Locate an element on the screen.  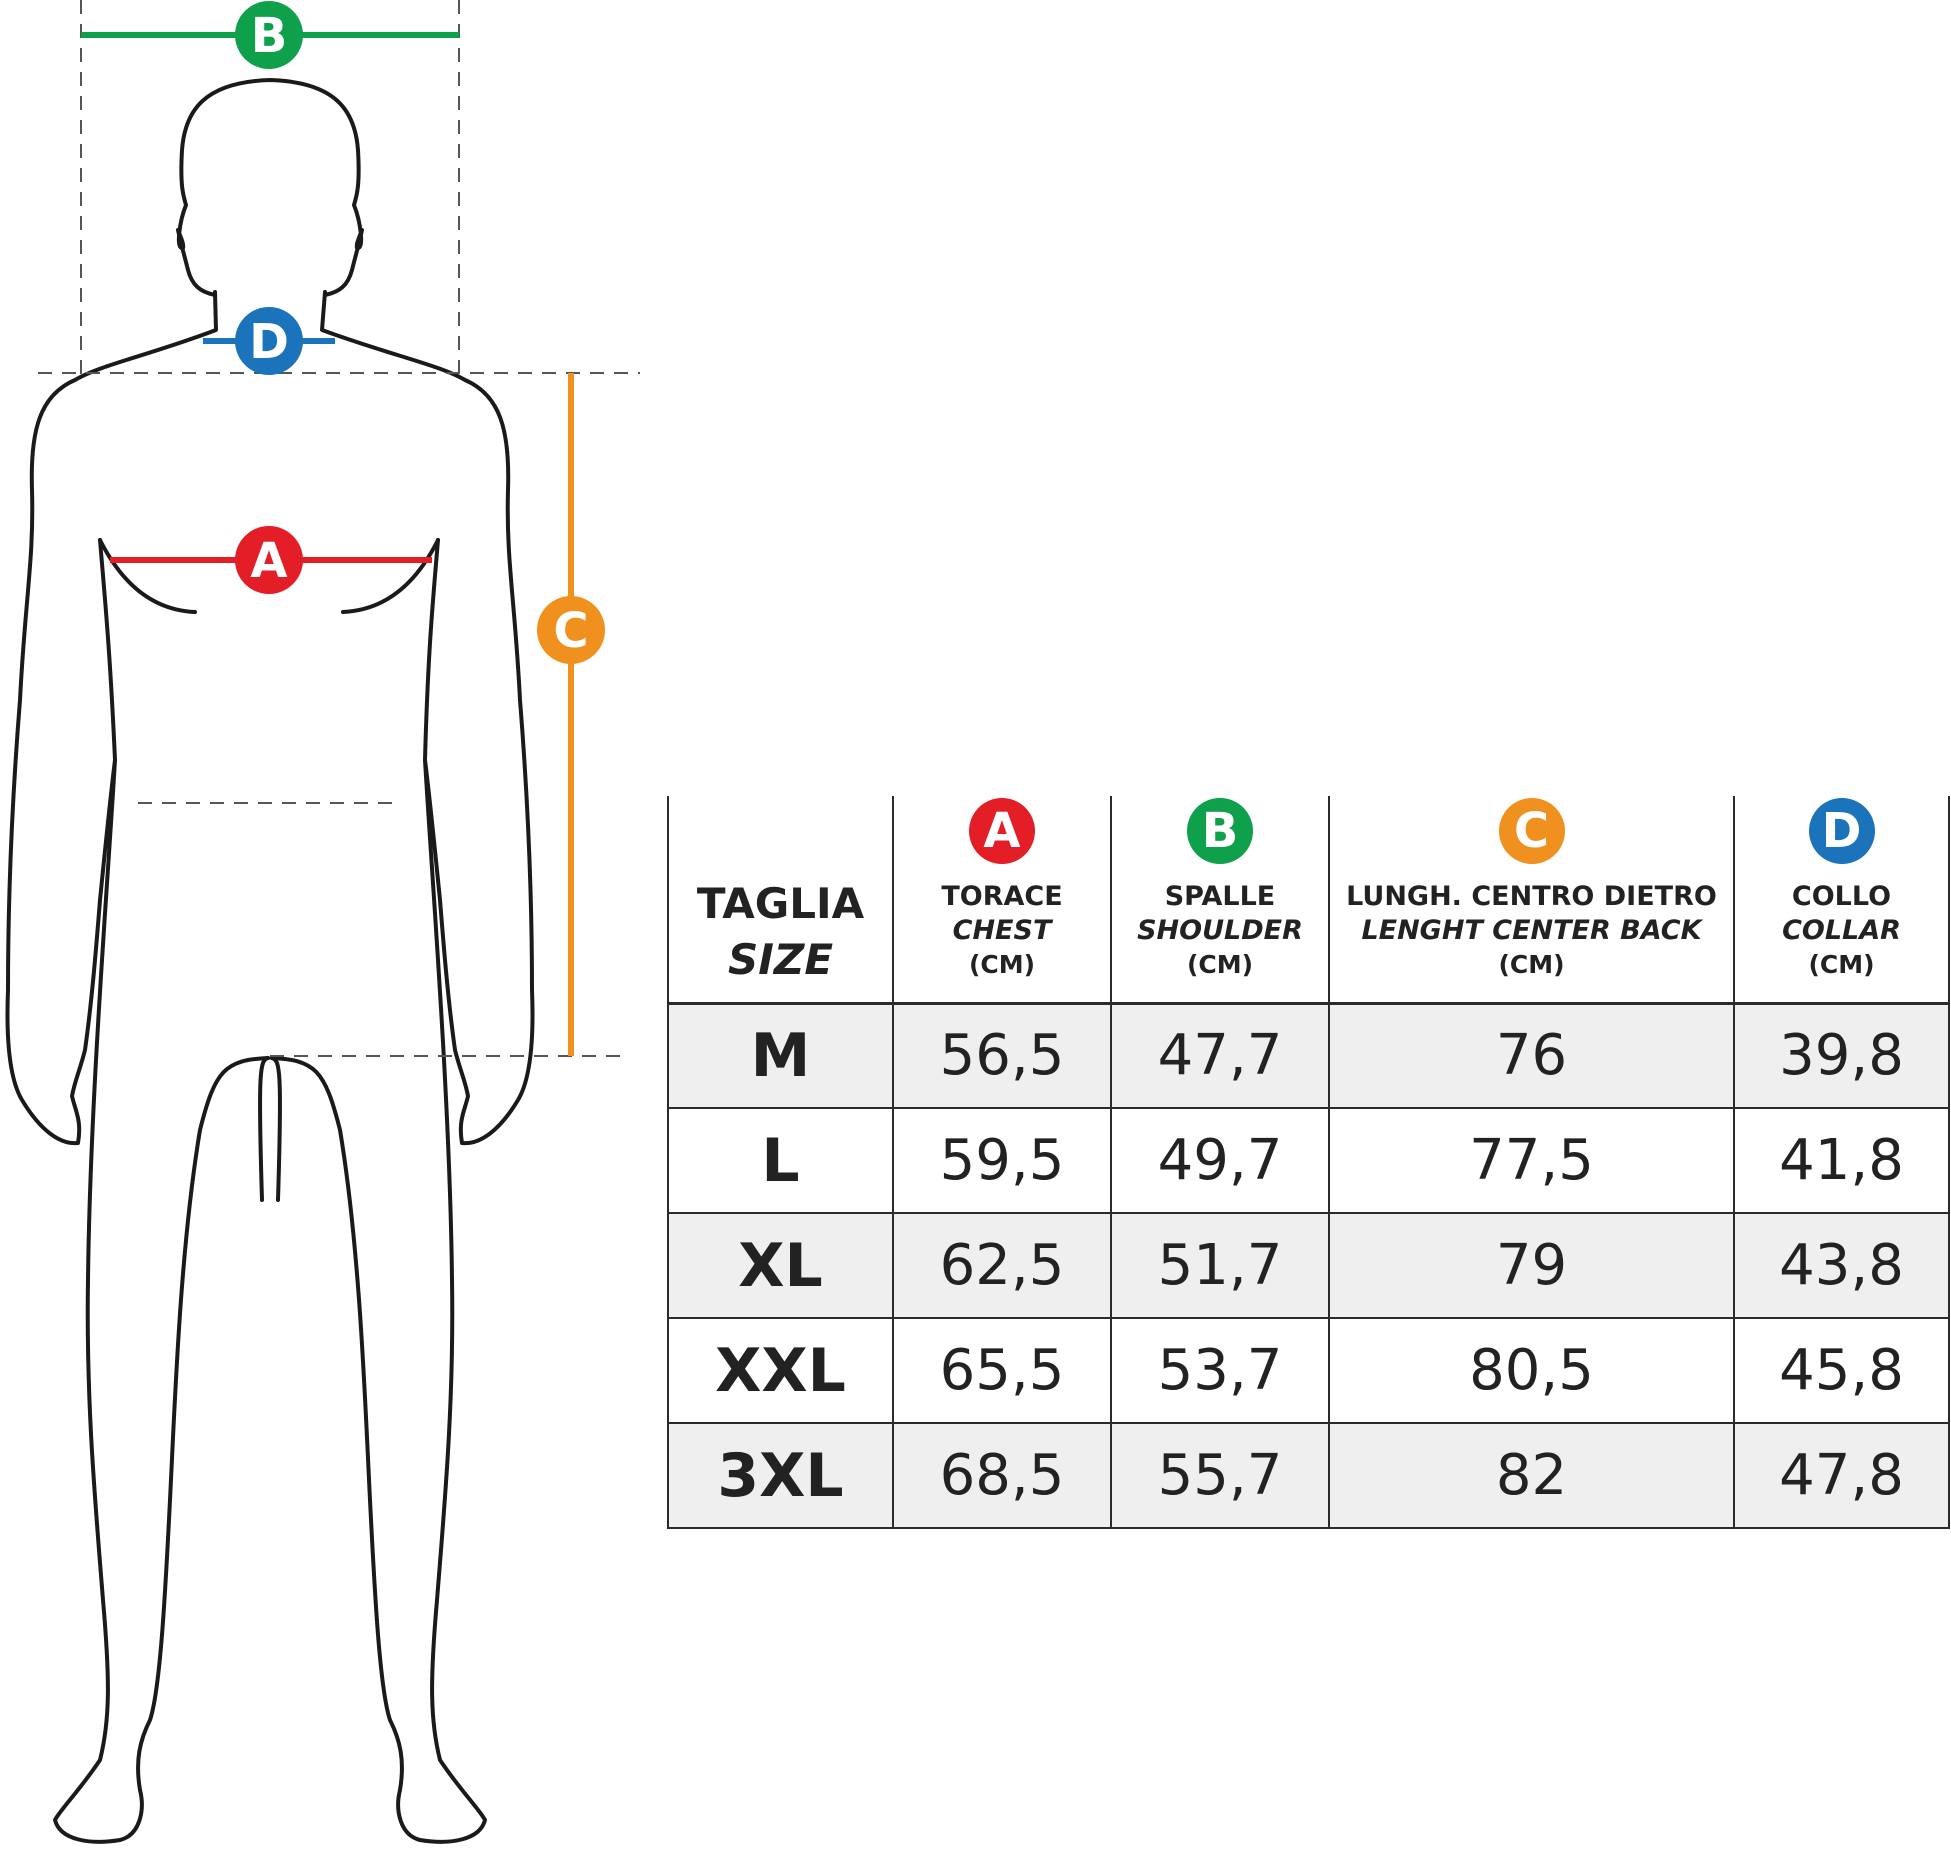
shoulder-header-english: SHOULDER is located at coordinates (1220, 930).